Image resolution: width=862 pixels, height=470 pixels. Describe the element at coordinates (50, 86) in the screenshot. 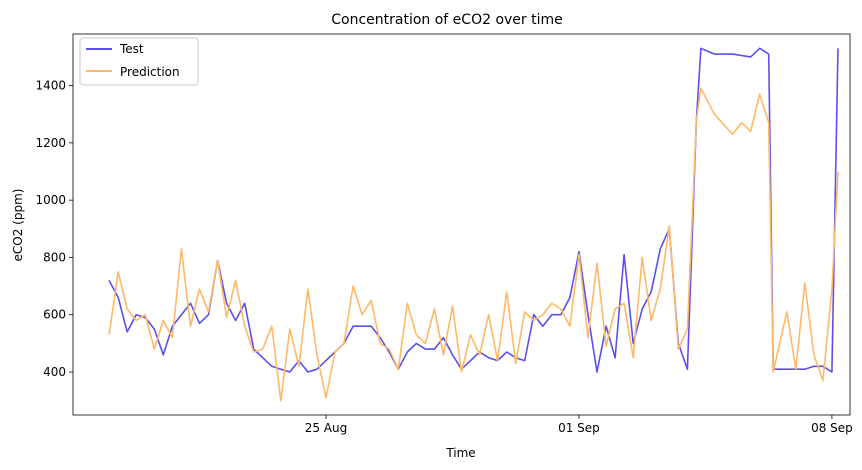

I see `y-tick-label: 1400` at that location.